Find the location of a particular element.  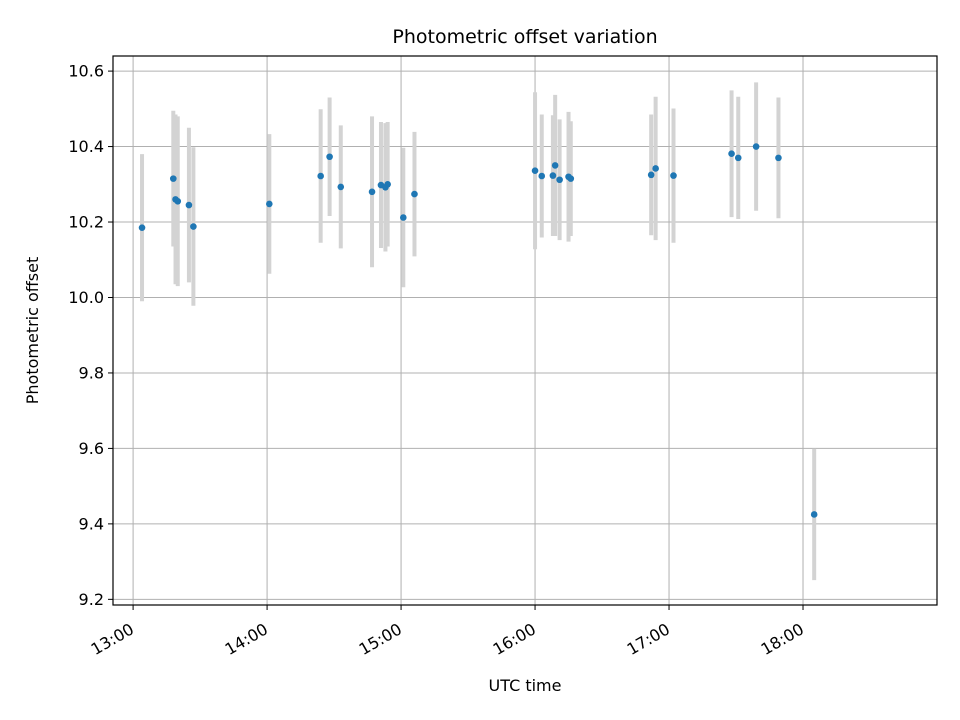

y-tick-label: 10.4 is located at coordinates (86, 146).